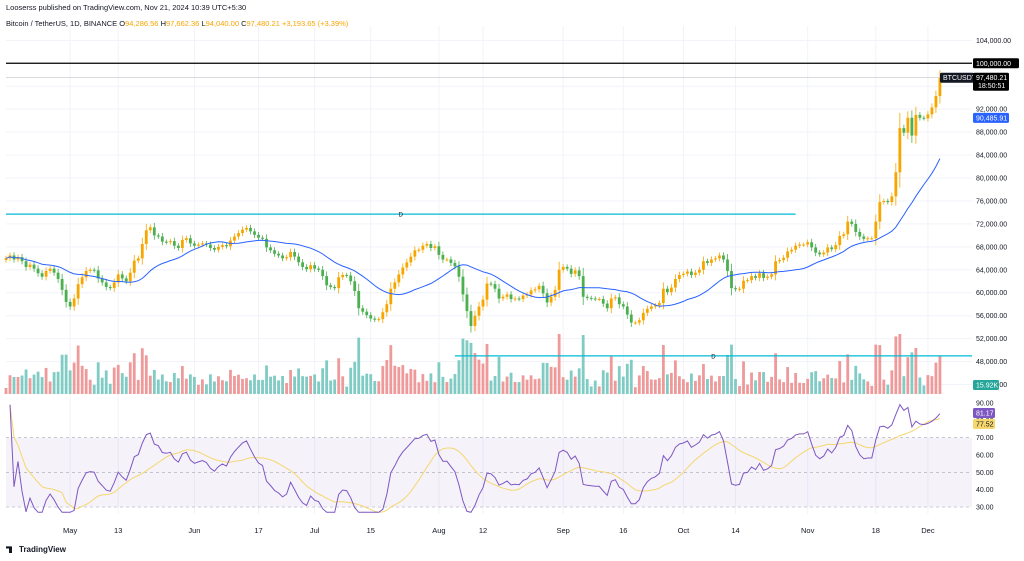 Image resolution: width=1024 pixels, height=561 pixels. What do you see at coordinates (9, 550) in the screenshot?
I see `tradingview-logo-icon` at bounding box center [9, 550].